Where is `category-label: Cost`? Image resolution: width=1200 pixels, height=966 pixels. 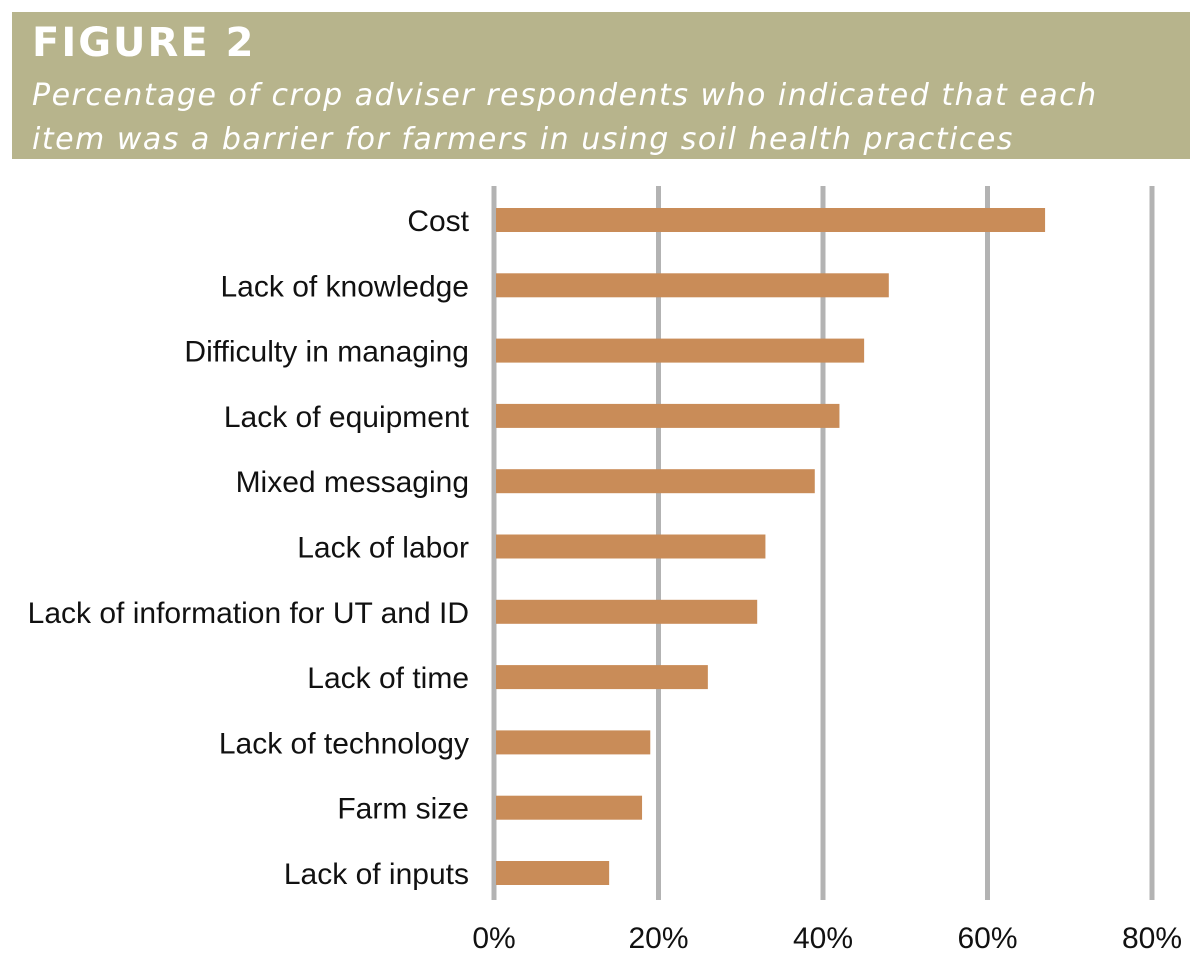
category-label: Cost is located at coordinates (438, 221).